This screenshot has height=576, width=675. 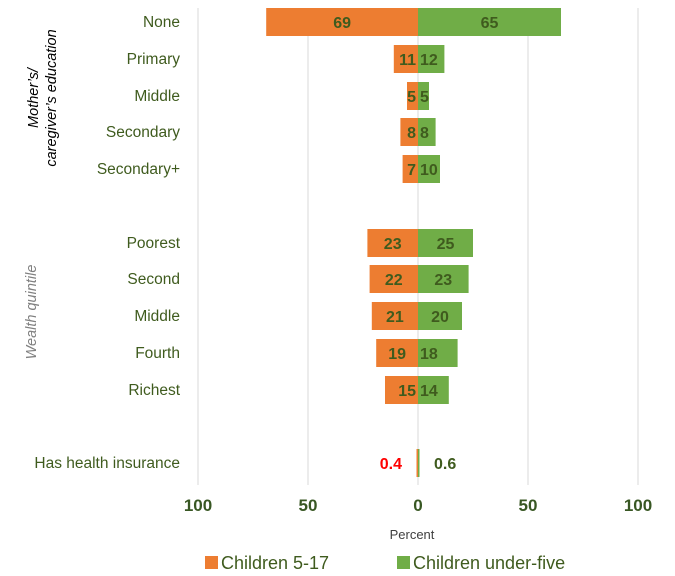 What do you see at coordinates (394, 280) in the screenshot?
I see `value-label-children-5-17: 22` at bounding box center [394, 280].